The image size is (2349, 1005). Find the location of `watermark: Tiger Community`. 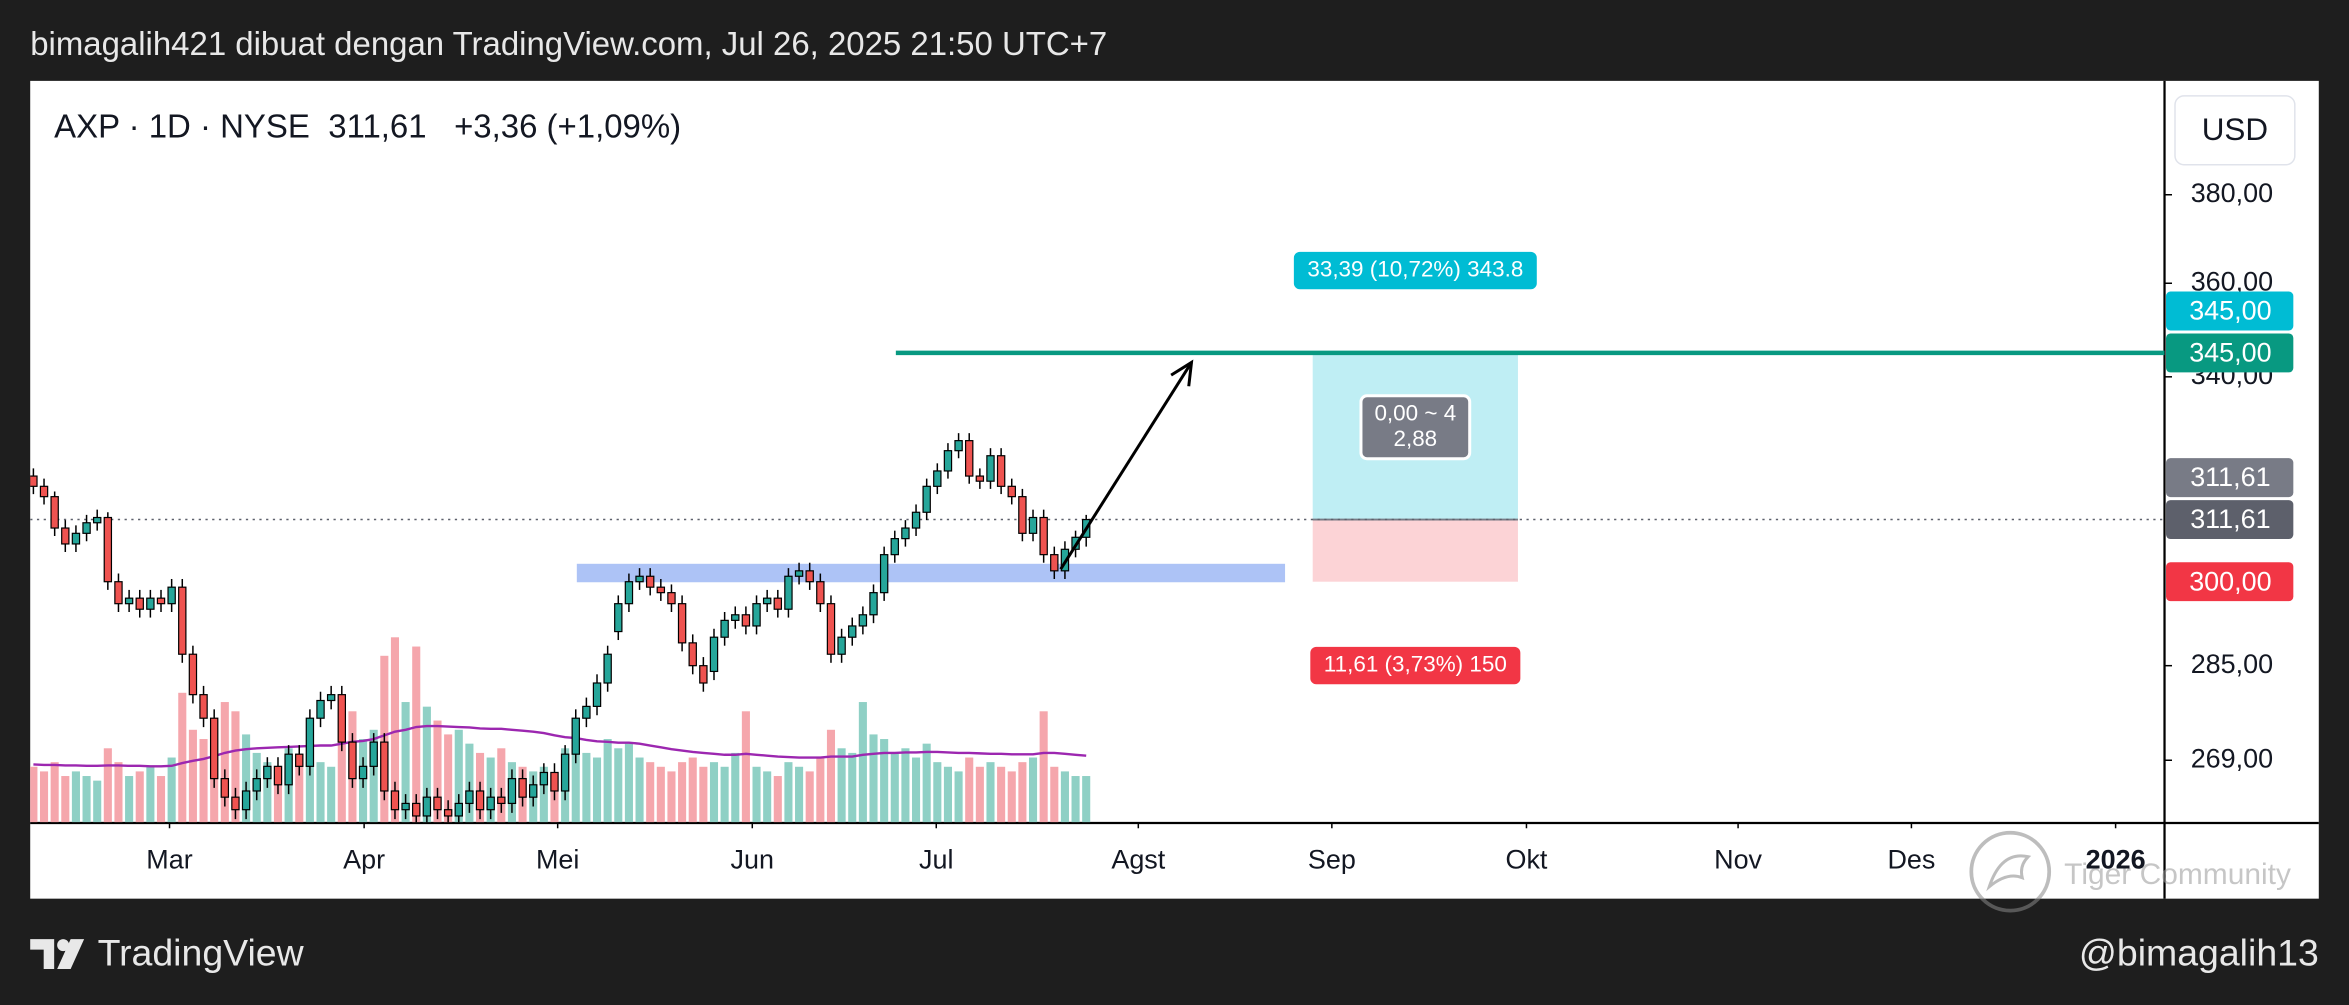

watermark: Tiger Community is located at coordinates (2130, 871).